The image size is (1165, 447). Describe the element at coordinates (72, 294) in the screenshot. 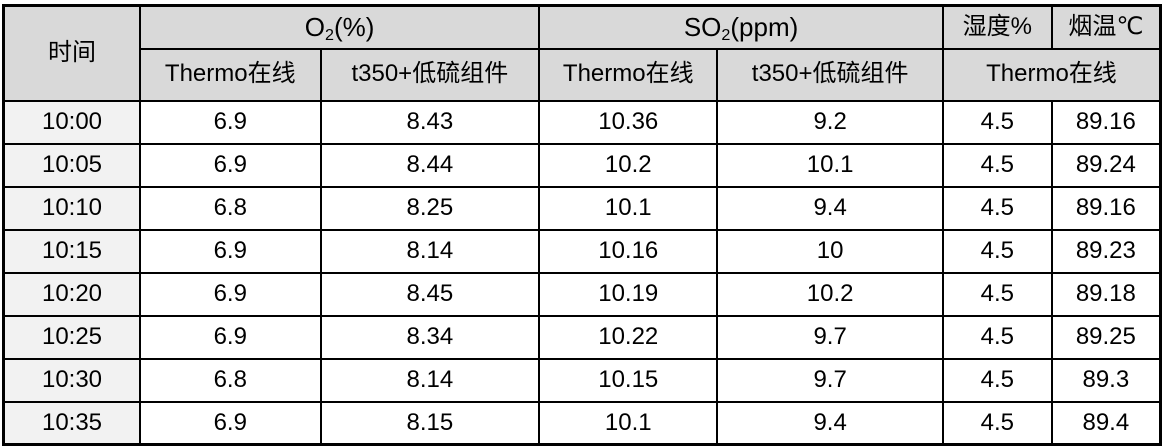

I see `time-cell: 10:20` at that location.